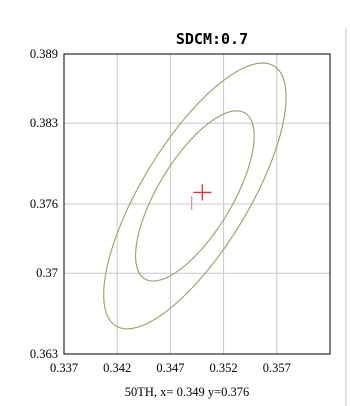  I want to click on x-tick-label: 0.342, so click(117, 368).